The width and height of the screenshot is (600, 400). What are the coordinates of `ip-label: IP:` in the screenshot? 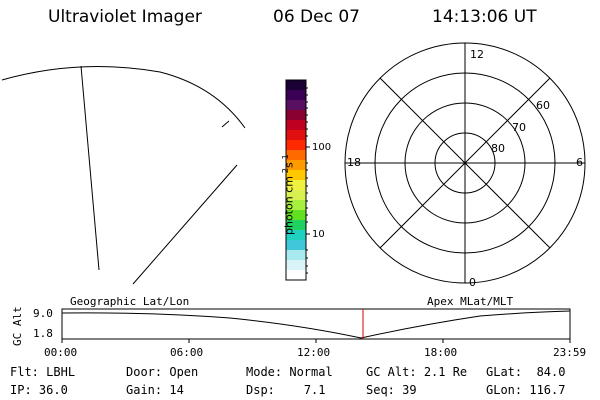 It's located at (21, 390).